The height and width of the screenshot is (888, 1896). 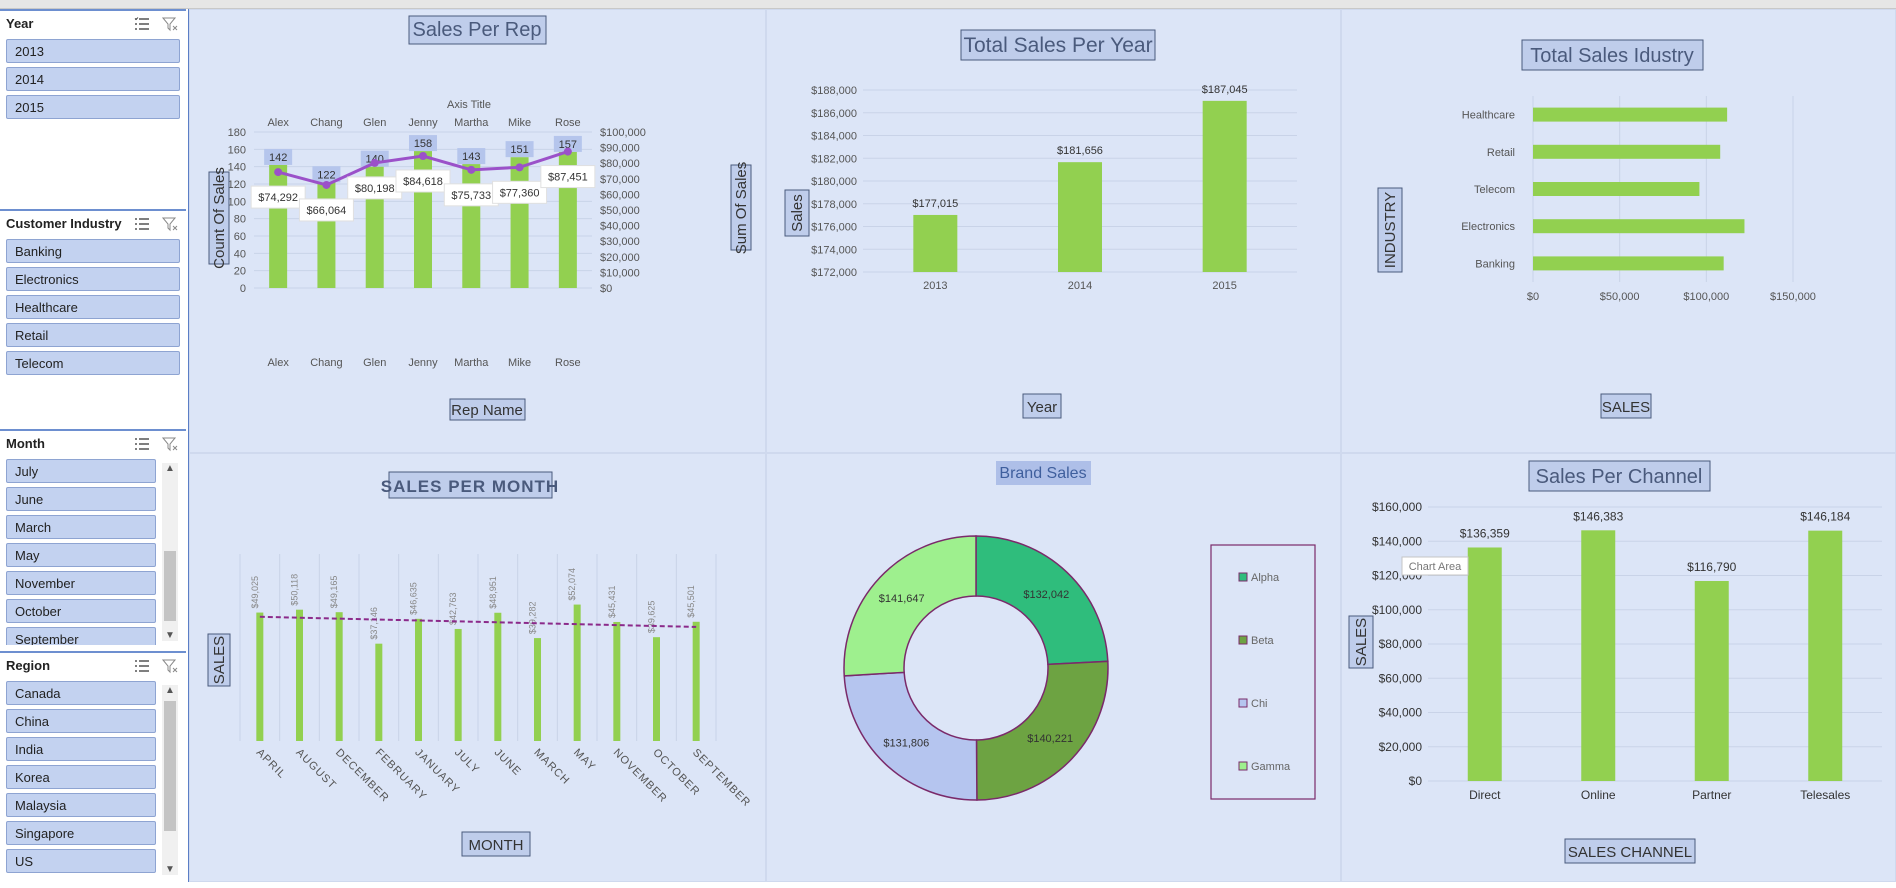 What do you see at coordinates (1397, 610) in the screenshot?
I see `y-tick-label: $100,000` at bounding box center [1397, 610].